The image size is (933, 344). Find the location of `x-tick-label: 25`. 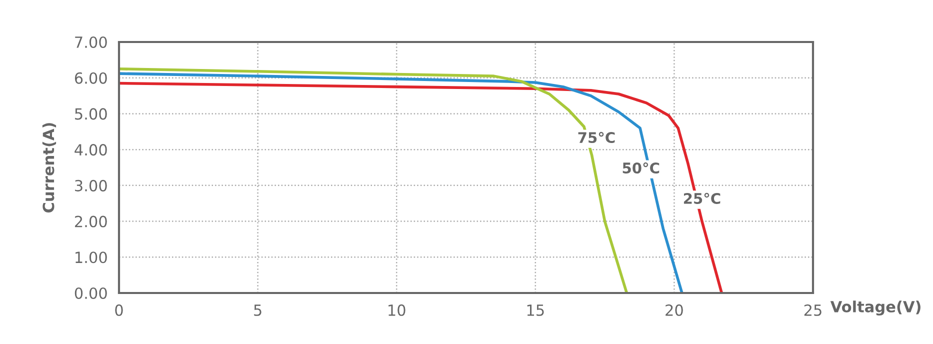

x-tick-label: 25 is located at coordinates (813, 310).